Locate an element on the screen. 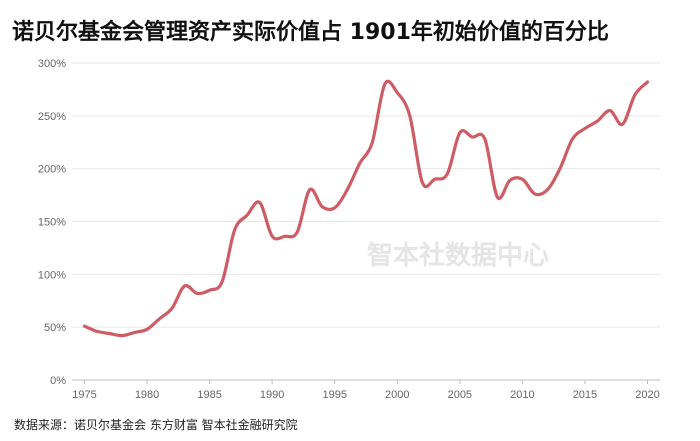 The width and height of the screenshot is (700, 441). y-tick-label: 250% is located at coordinates (52, 117).